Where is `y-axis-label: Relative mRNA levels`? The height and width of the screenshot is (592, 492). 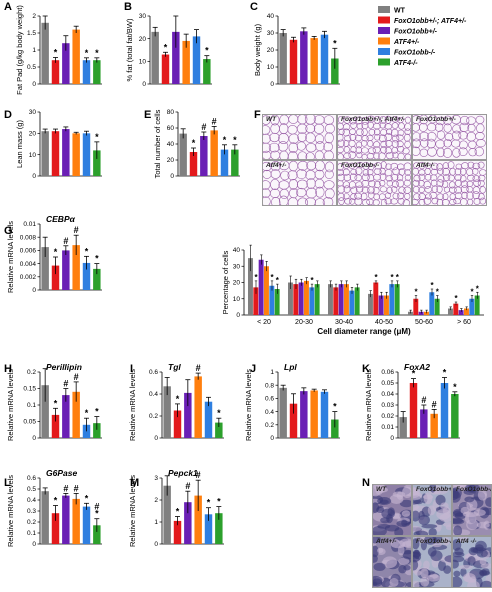
y-axis-label: Relative mRNA levels is located at coordinates (10, 257).